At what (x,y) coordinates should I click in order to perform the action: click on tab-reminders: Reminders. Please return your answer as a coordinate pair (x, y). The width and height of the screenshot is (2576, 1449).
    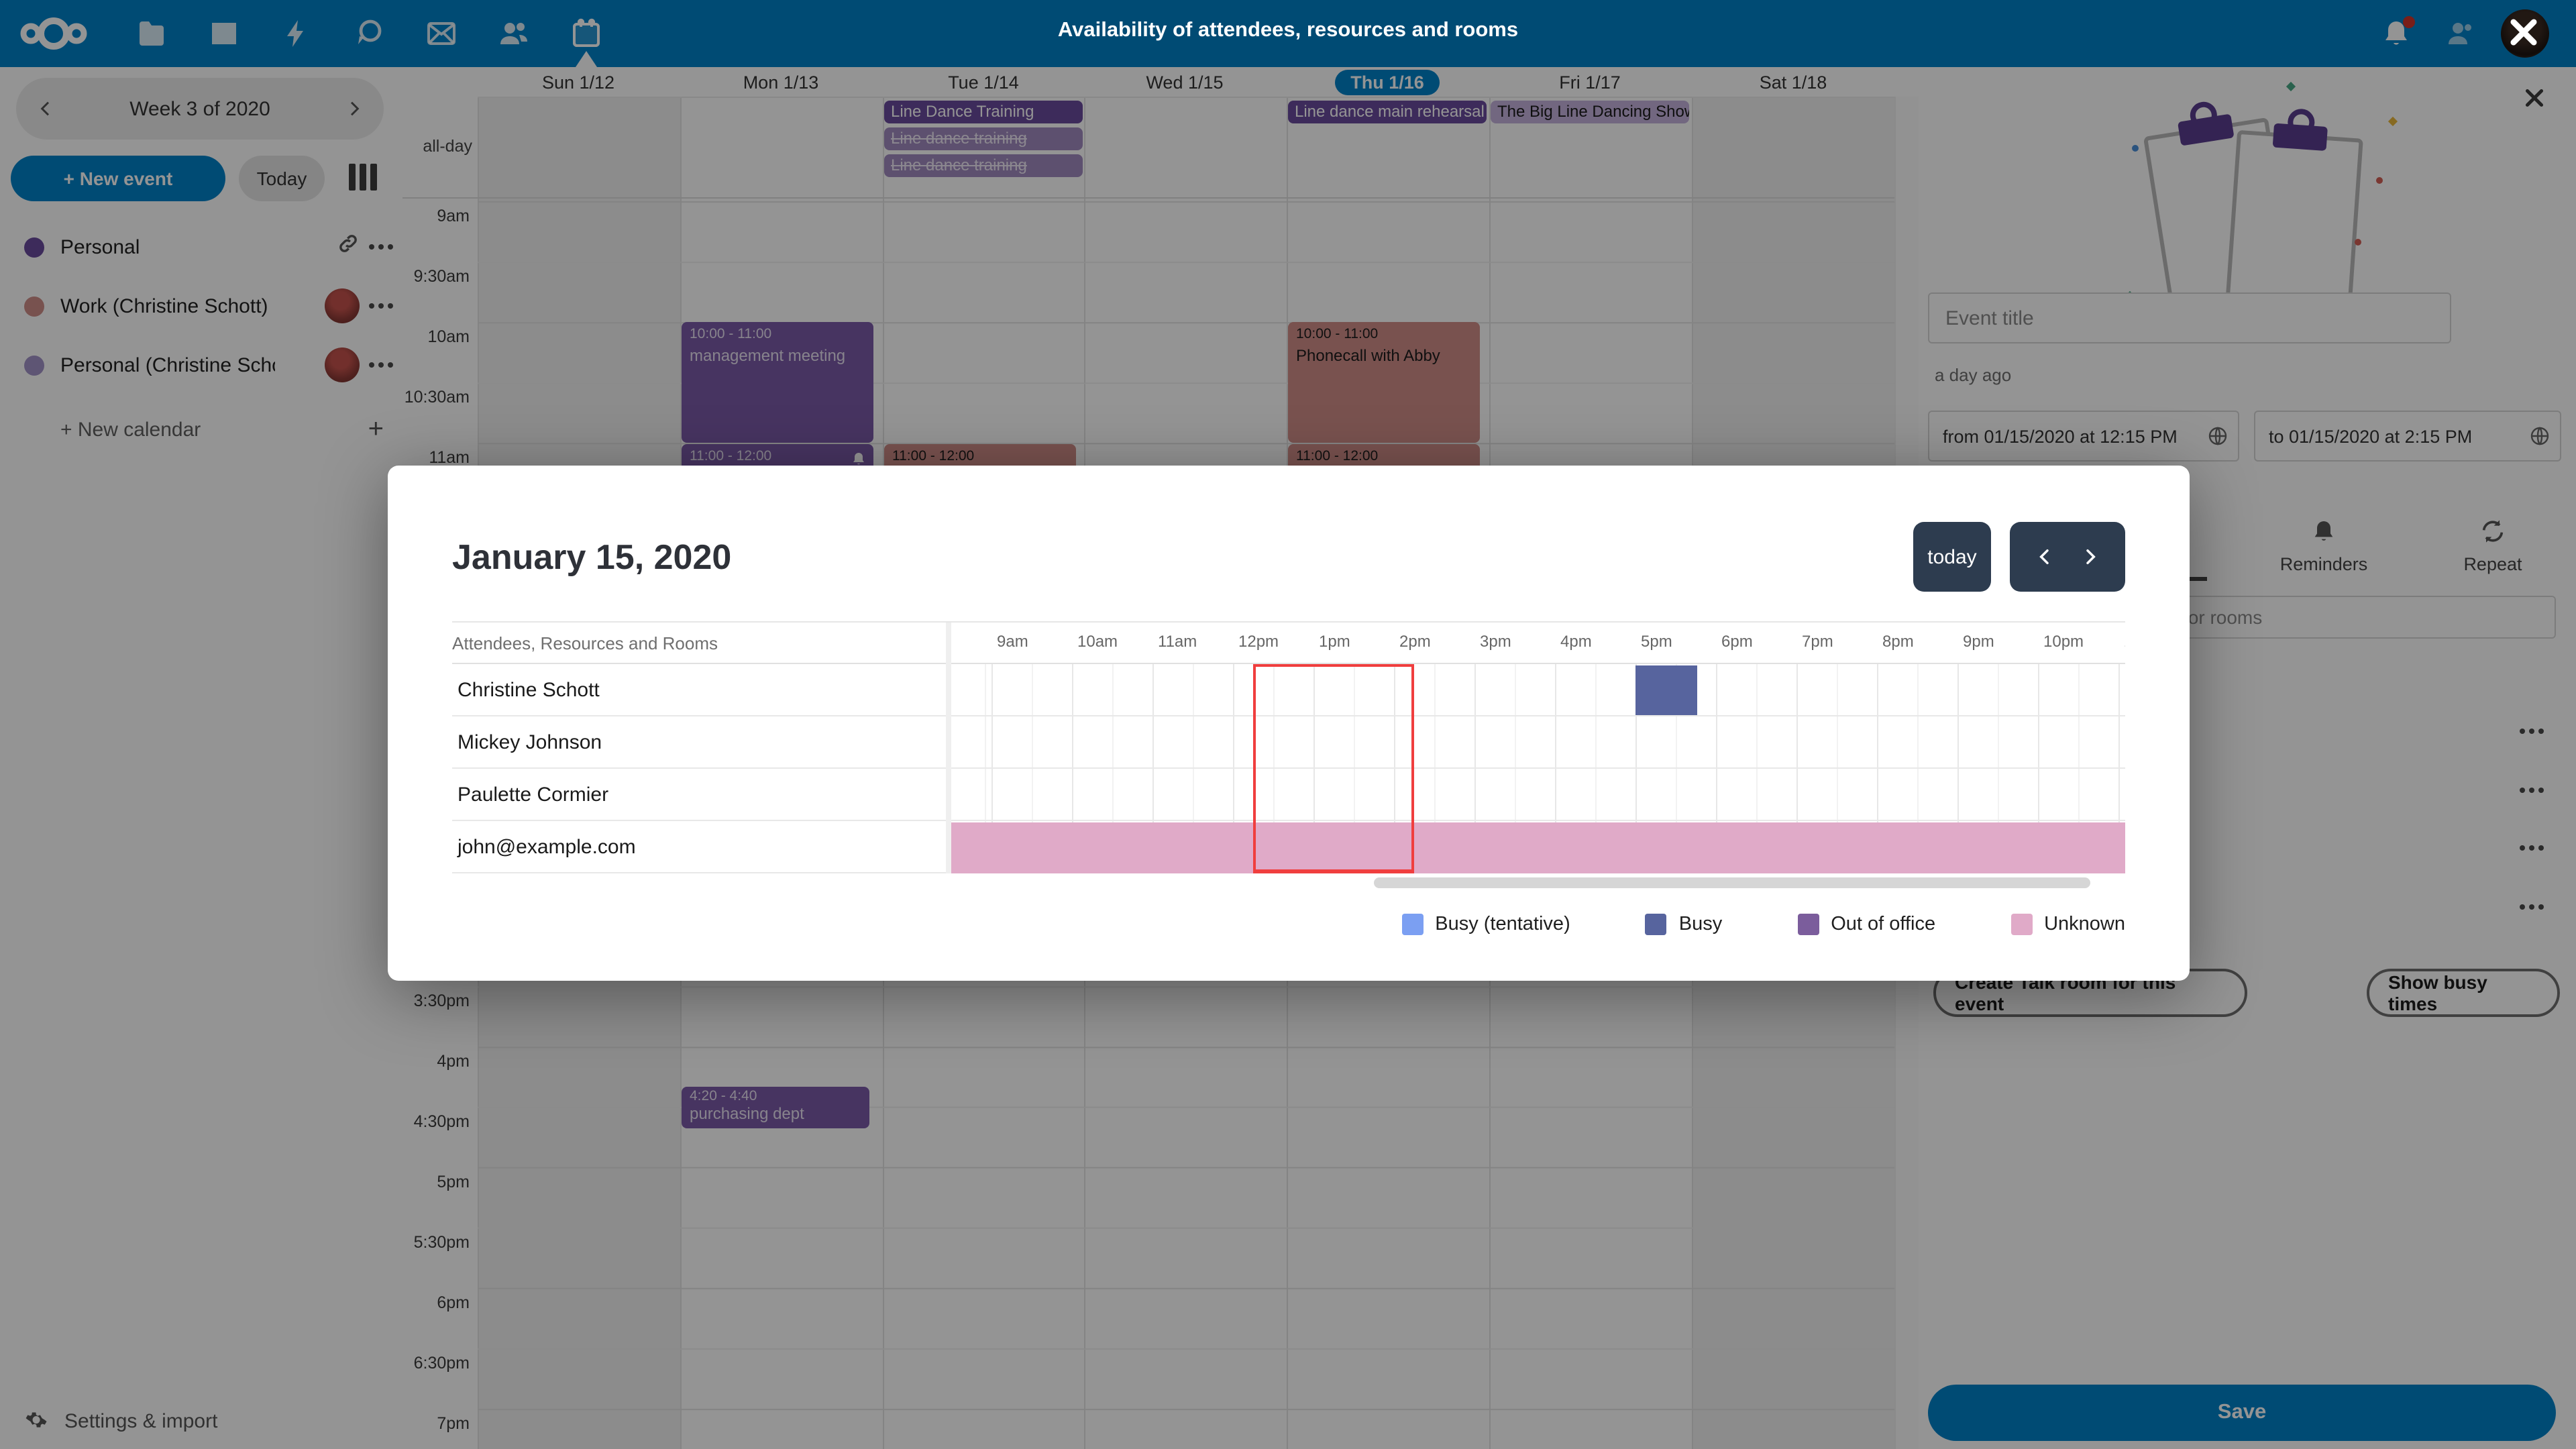
    Looking at the image, I should click on (2323, 546).